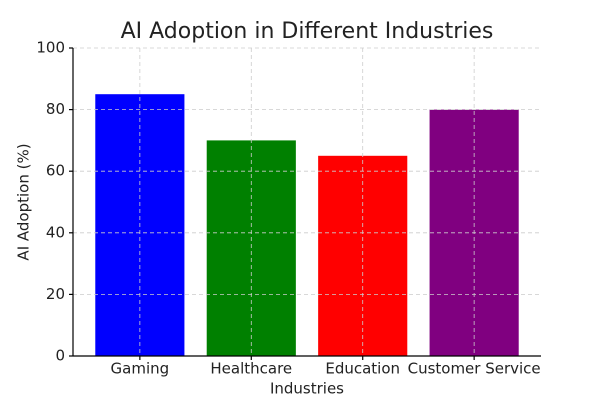 The image size is (600, 400). Describe the element at coordinates (362, 369) in the screenshot. I see `x-tick-label: Education` at that location.